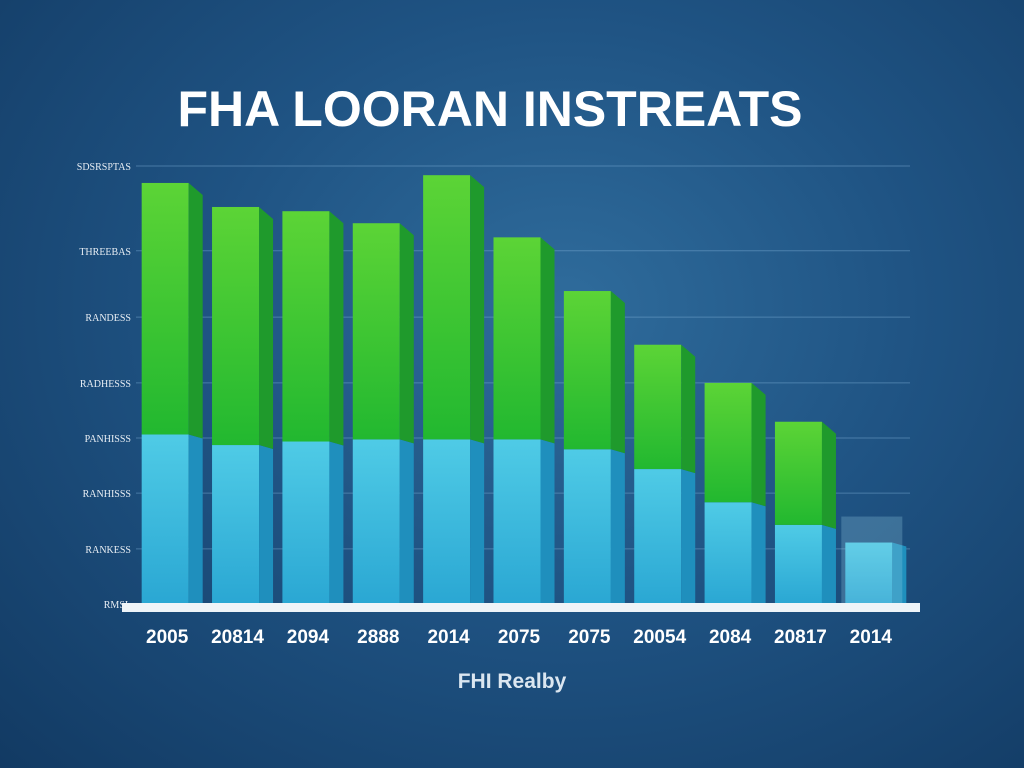 Image resolution: width=1024 pixels, height=768 pixels. What do you see at coordinates (108, 439) in the screenshot?
I see `y-tick-label: PANHISSS` at bounding box center [108, 439].